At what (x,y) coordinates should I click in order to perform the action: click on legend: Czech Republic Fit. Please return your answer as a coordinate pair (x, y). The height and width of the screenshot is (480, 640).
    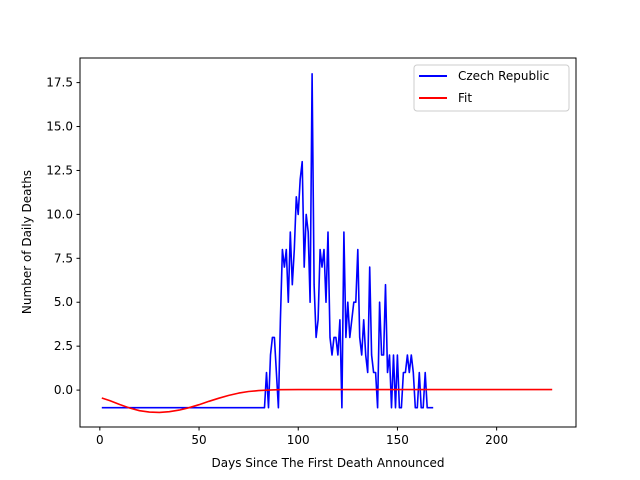
    Looking at the image, I should click on (491, 88).